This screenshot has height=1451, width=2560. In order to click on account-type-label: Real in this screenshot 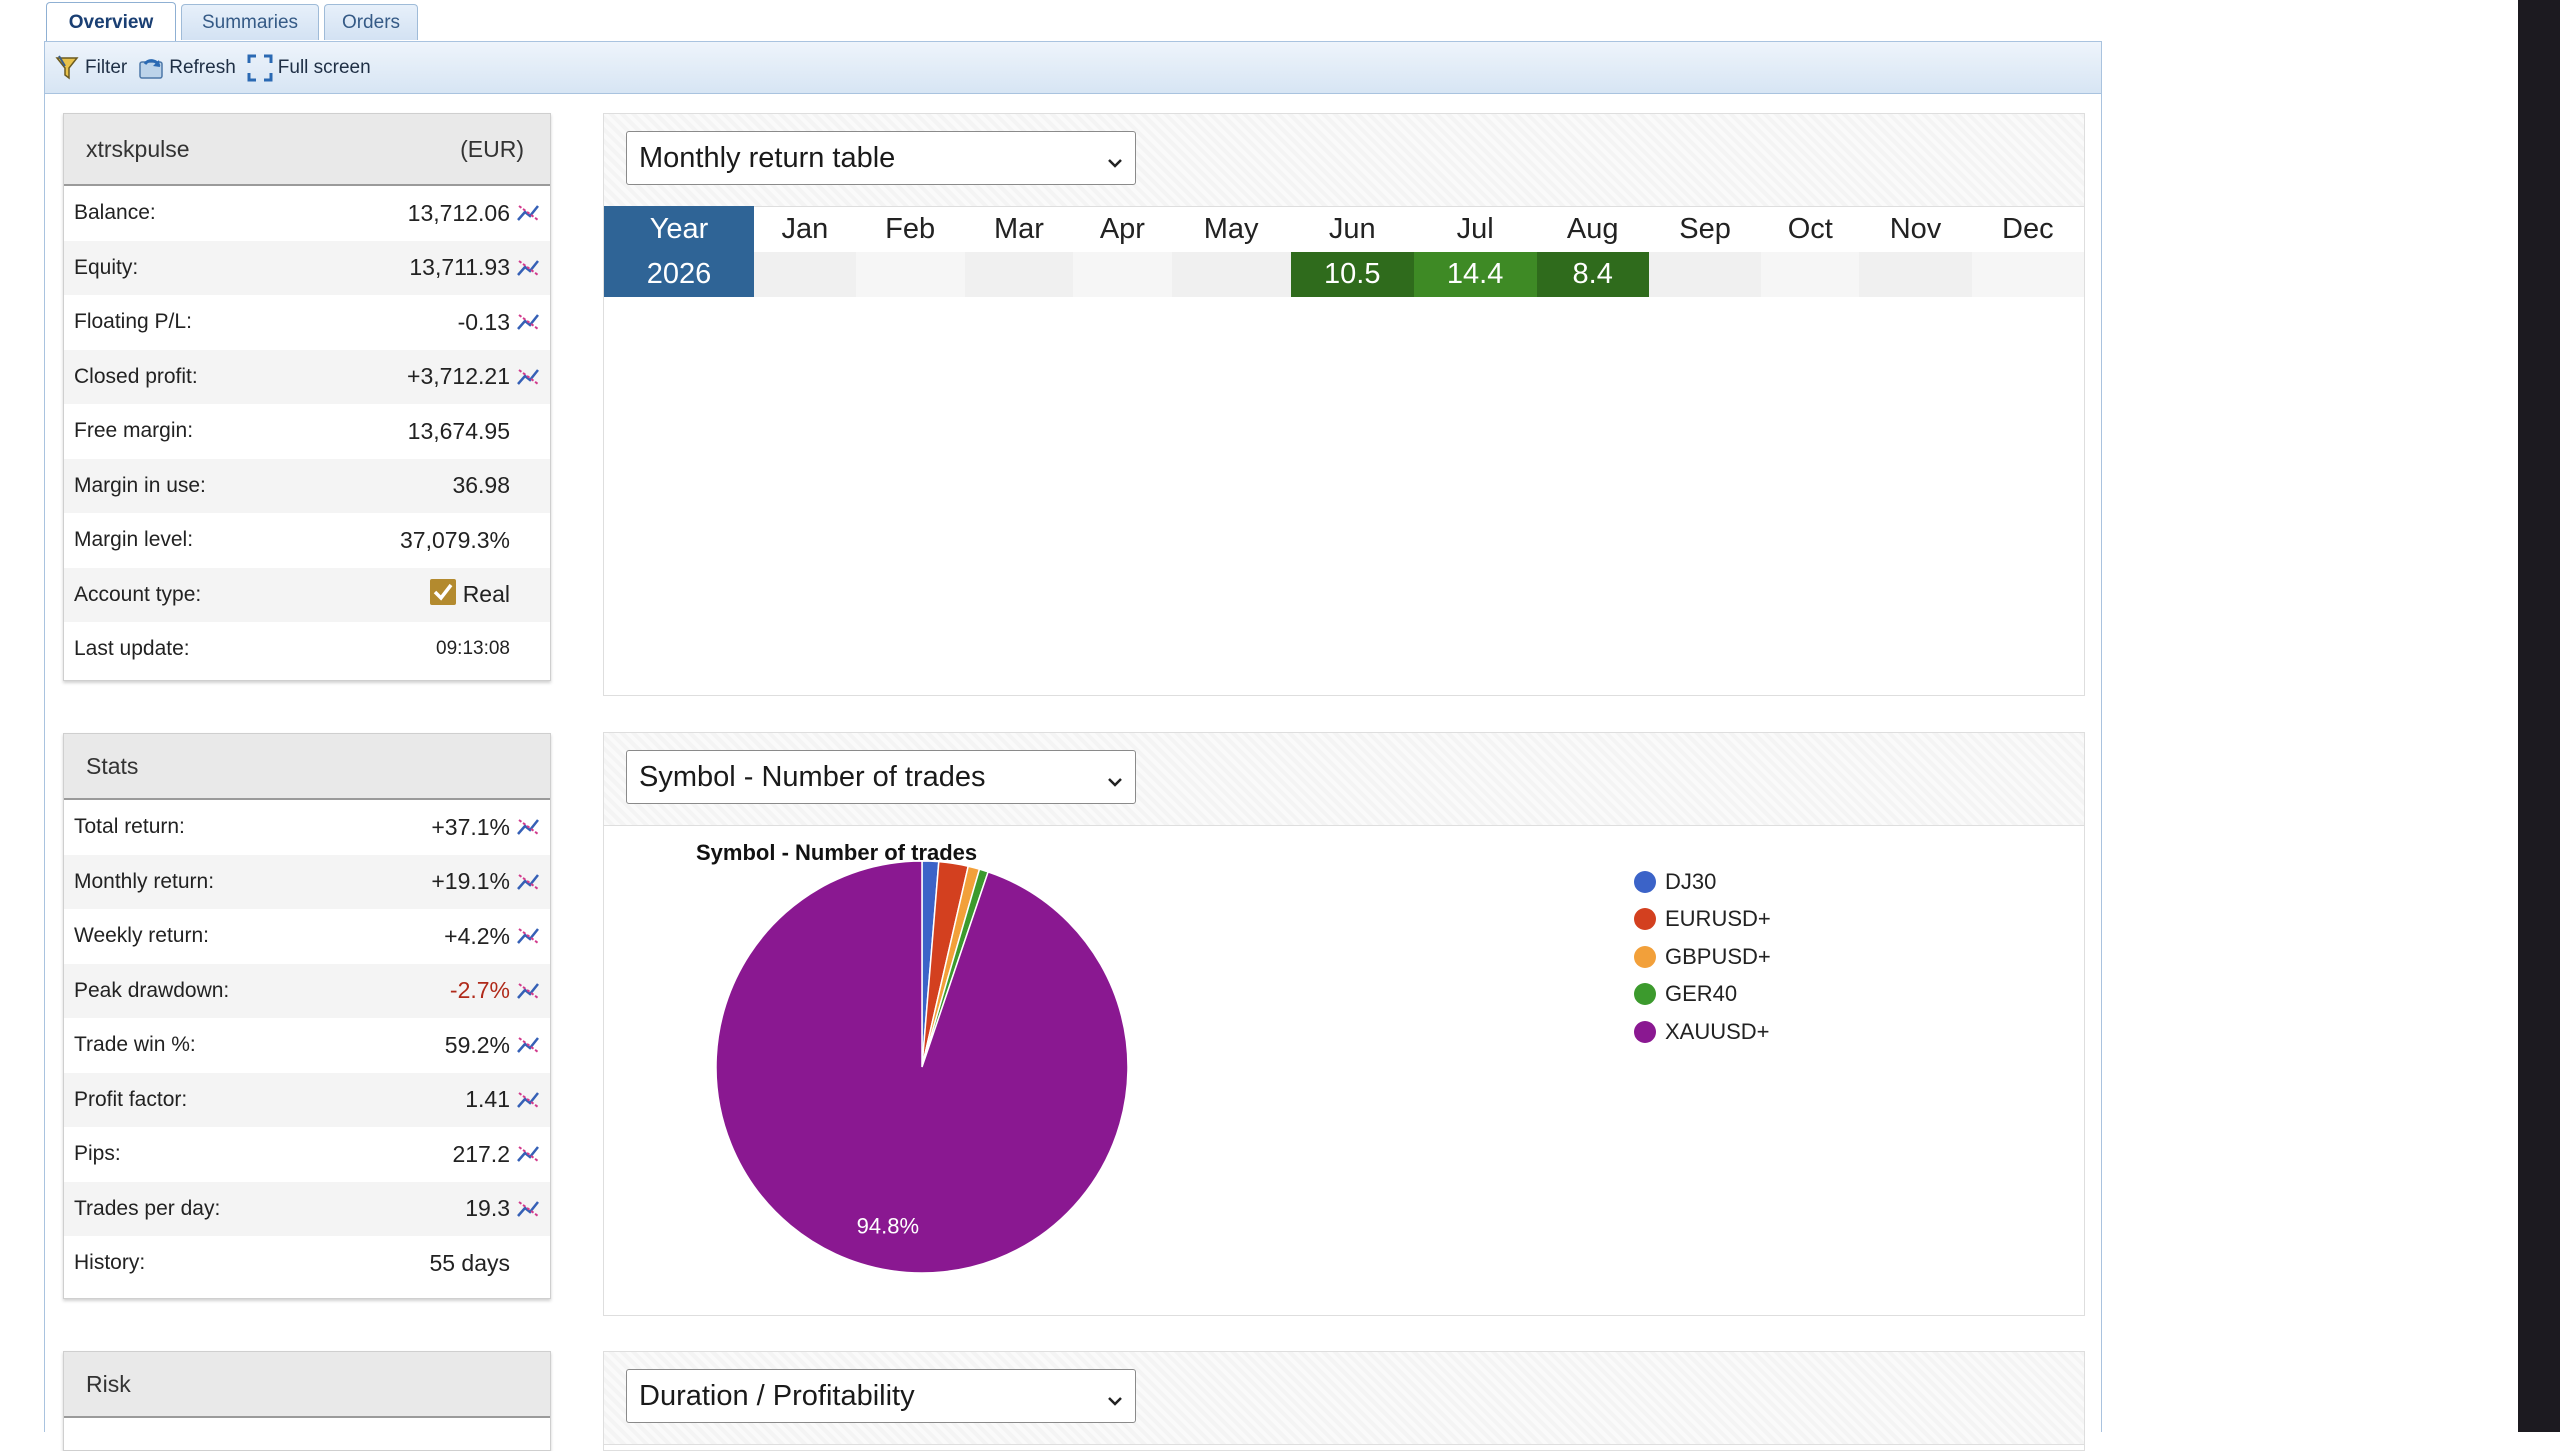, I will do `click(486, 594)`.